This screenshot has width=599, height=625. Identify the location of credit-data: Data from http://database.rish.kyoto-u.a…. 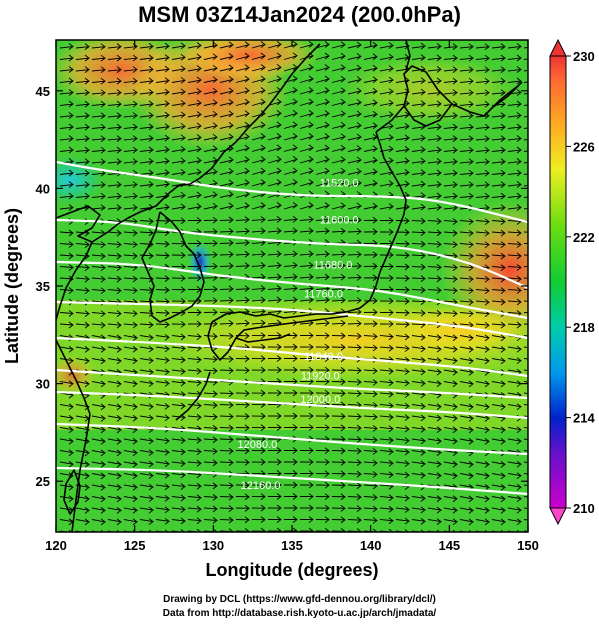
(299, 613).